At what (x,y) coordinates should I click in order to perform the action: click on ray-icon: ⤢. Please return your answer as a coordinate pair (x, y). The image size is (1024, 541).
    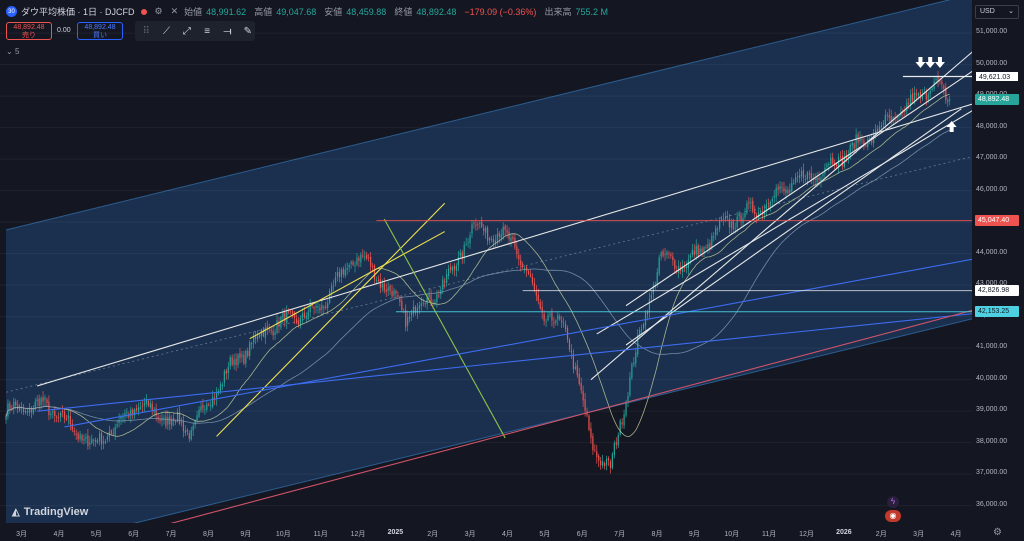
    Looking at the image, I should click on (186, 31).